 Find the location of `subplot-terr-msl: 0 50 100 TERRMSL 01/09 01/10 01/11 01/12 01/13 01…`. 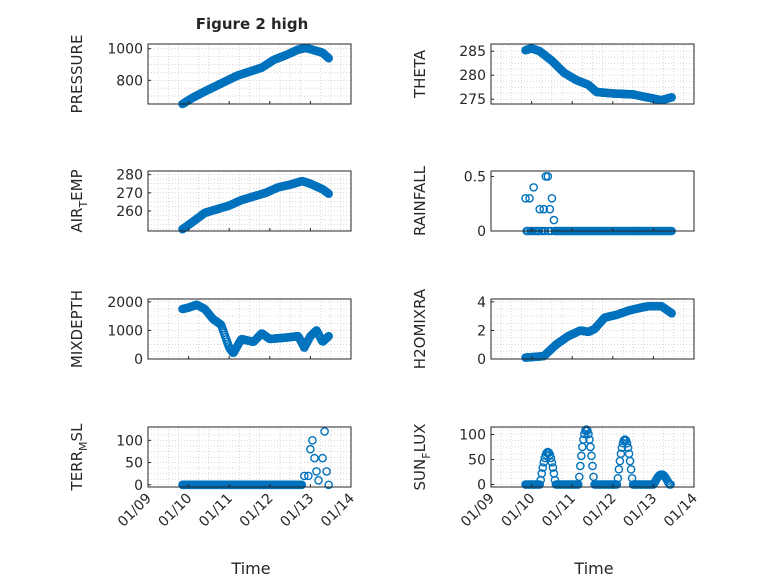

subplot-terr-msl: 0 50 100 TERRMSL 01/09 01/10 01/11 01/12 01/13 01… is located at coordinates (213, 476).